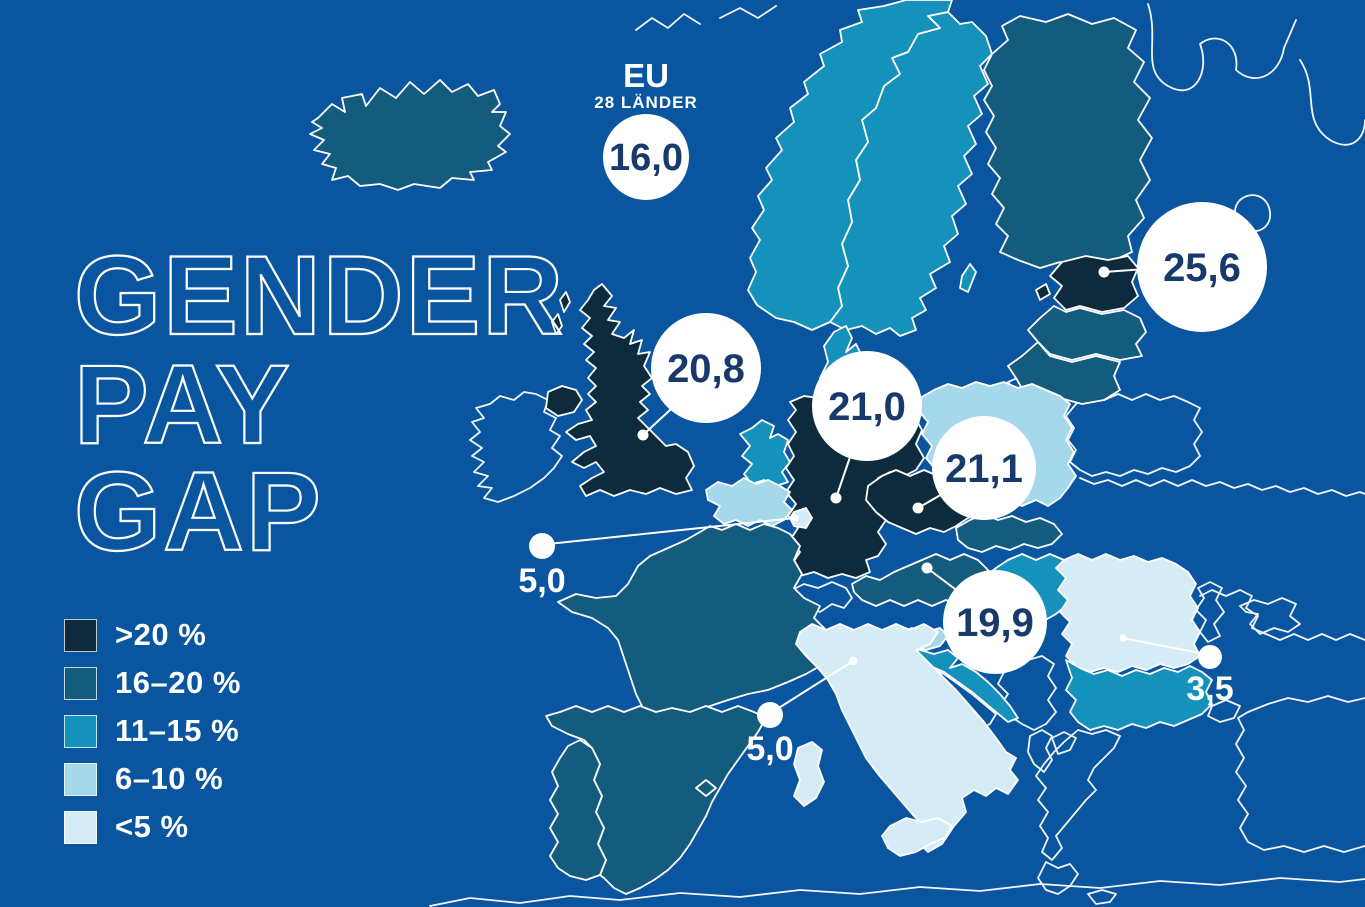  I want to click on value-czech-republic: 21,1, so click(984, 469).